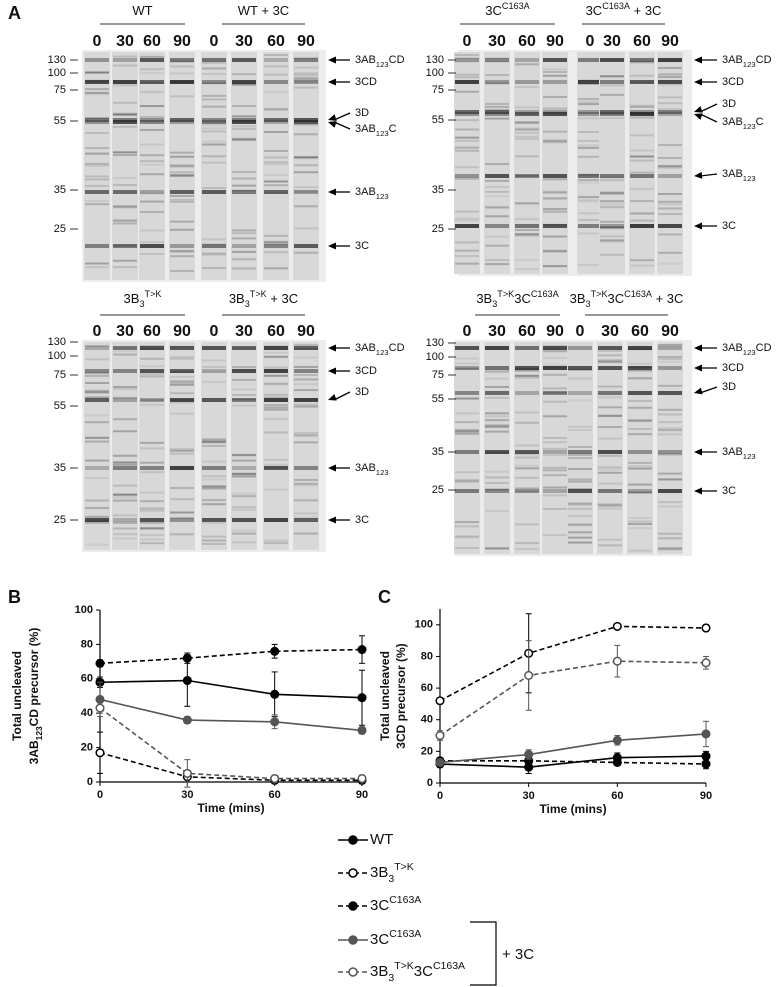 This screenshot has width=777, height=987. What do you see at coordinates (366, 371) in the screenshot?
I see `band-label: 3CD` at bounding box center [366, 371].